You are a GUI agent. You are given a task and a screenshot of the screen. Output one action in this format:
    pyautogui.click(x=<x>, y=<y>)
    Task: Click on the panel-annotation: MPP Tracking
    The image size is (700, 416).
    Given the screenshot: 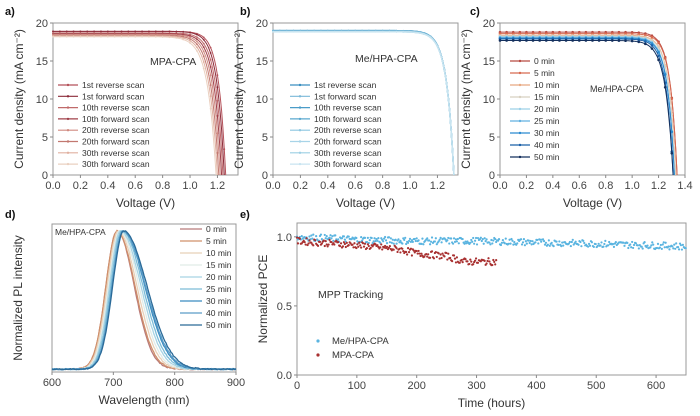 What is the action you would take?
    pyautogui.click(x=350, y=295)
    